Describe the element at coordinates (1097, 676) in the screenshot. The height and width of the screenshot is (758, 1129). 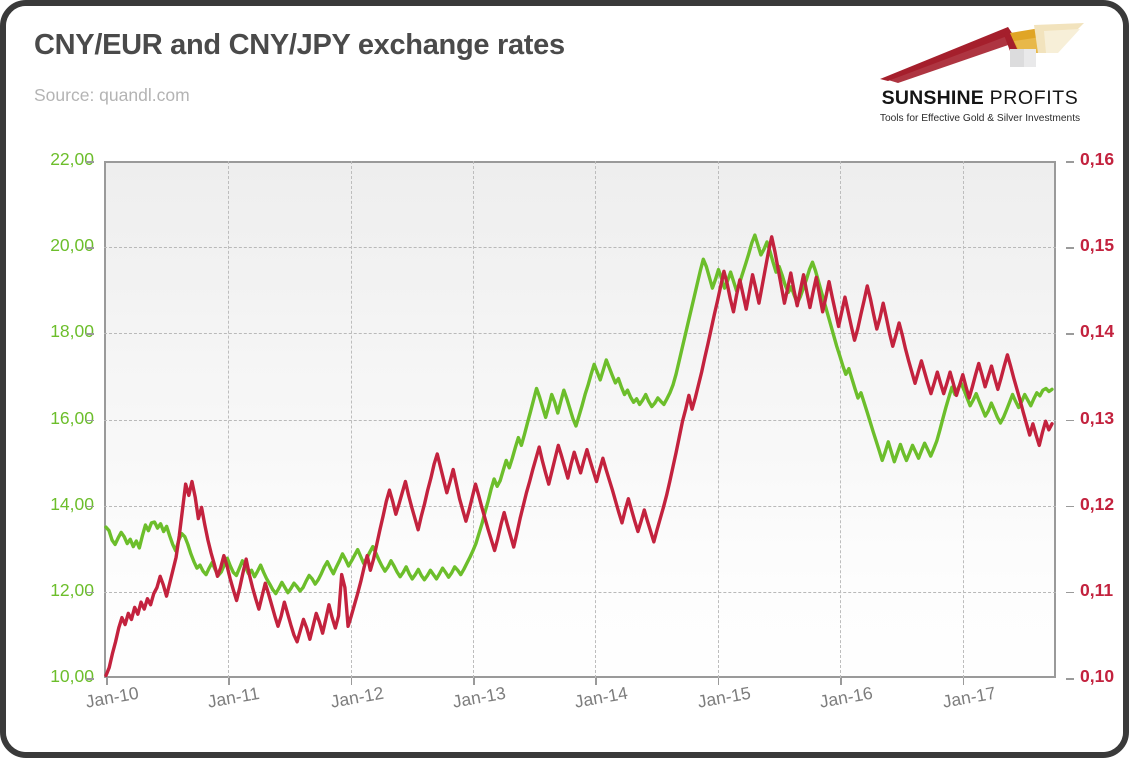
I see `y-tick-label-right: 0,10` at that location.